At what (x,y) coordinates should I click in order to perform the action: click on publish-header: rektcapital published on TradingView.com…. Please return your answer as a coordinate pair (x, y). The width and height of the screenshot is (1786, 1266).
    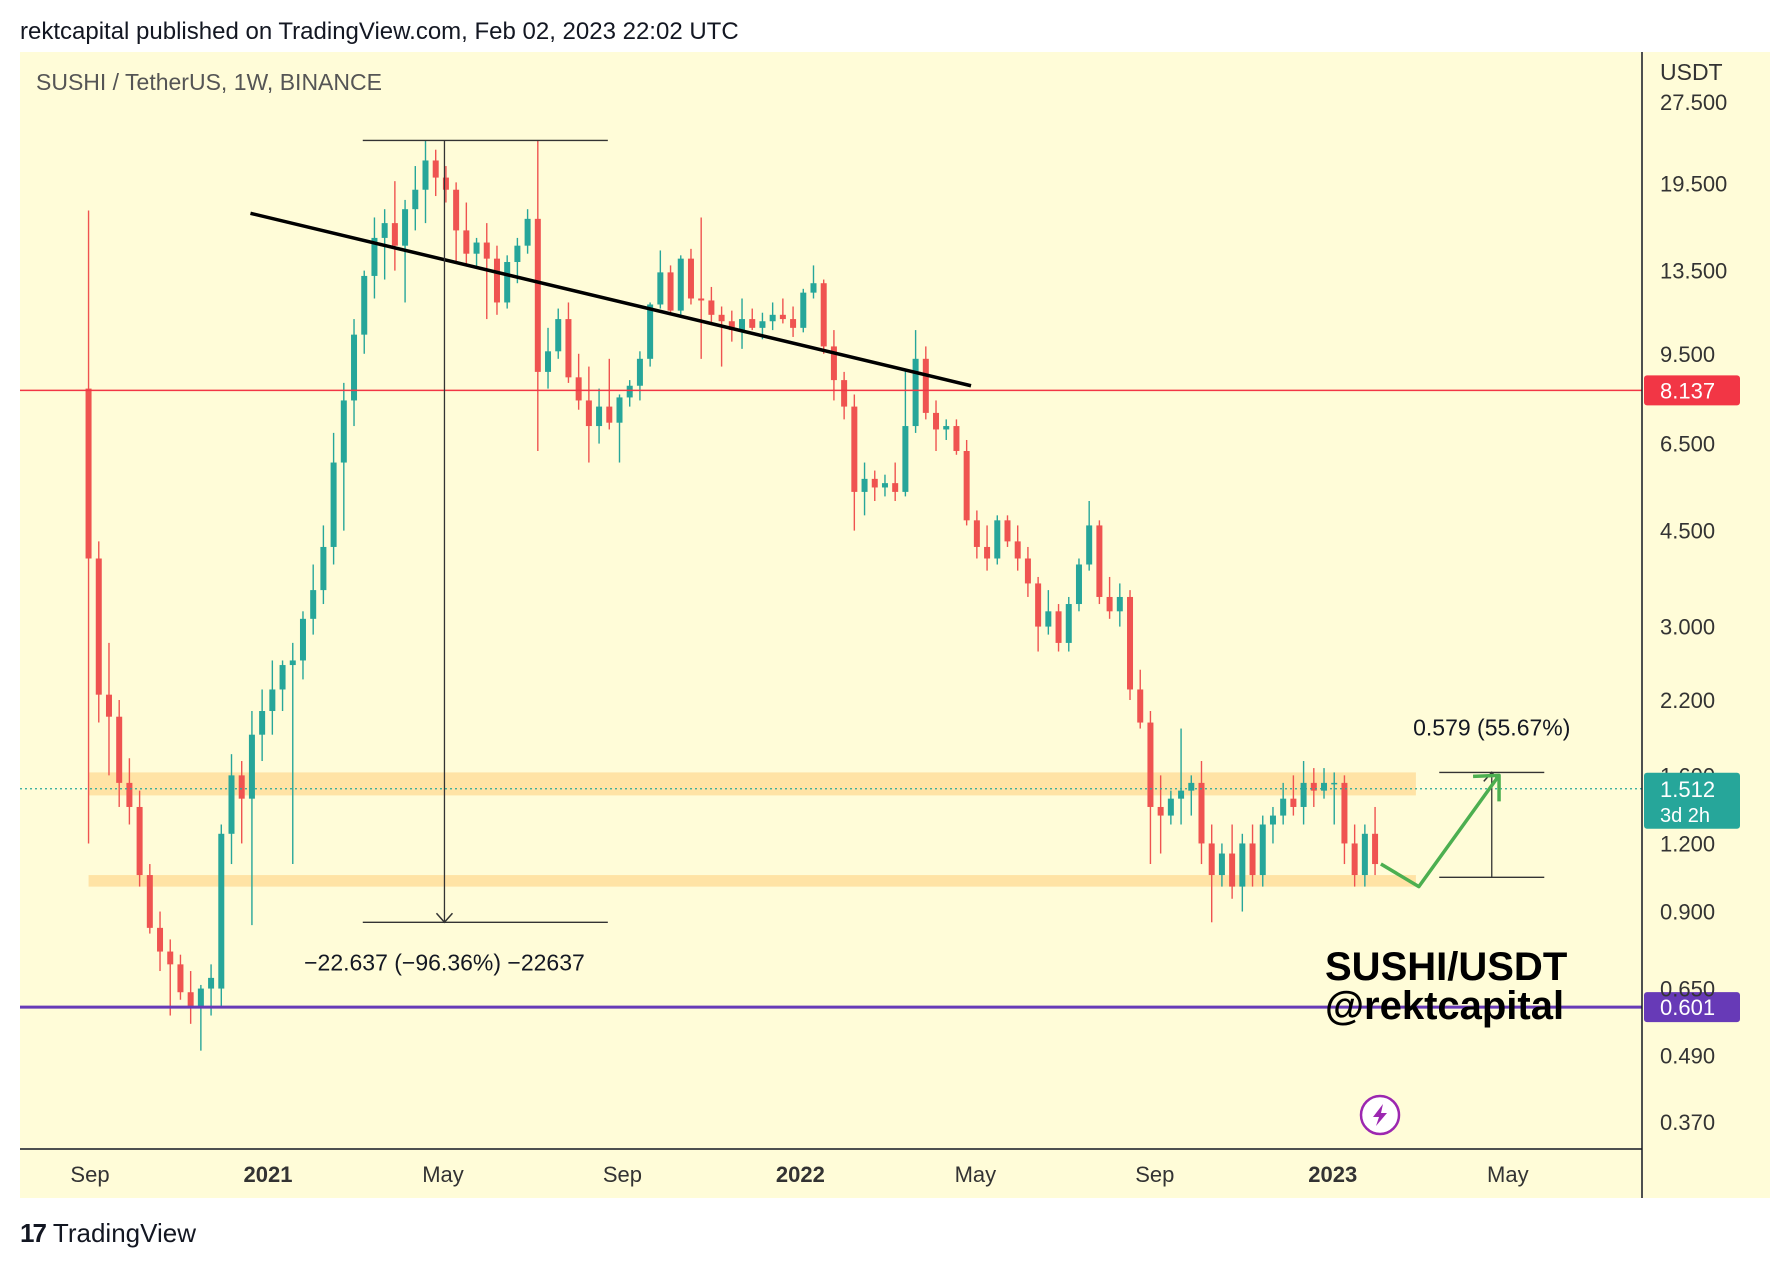
    Looking at the image, I should click on (379, 31).